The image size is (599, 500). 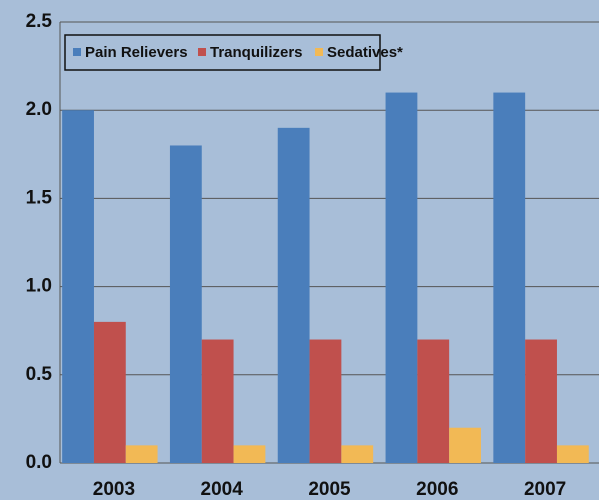 What do you see at coordinates (39, 21) in the screenshot?
I see `y-tick-label: 2.5` at bounding box center [39, 21].